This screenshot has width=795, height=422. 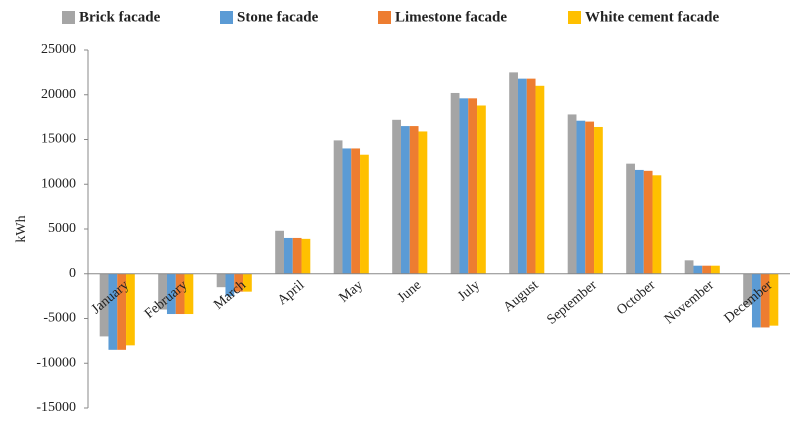 I want to click on x-tick-label: August, so click(x=521, y=297).